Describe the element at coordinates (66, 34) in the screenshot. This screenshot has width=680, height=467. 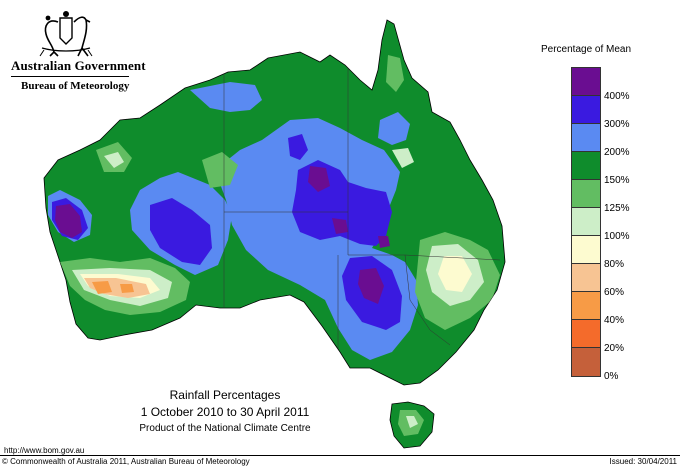
I see `coat-of-arms-icon` at that location.